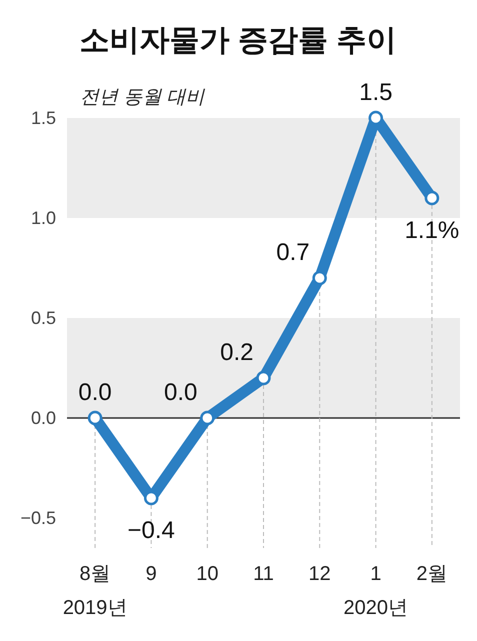  What do you see at coordinates (95, 591) in the screenshot?
I see `x-tick-label: 8월 2019년` at bounding box center [95, 591].